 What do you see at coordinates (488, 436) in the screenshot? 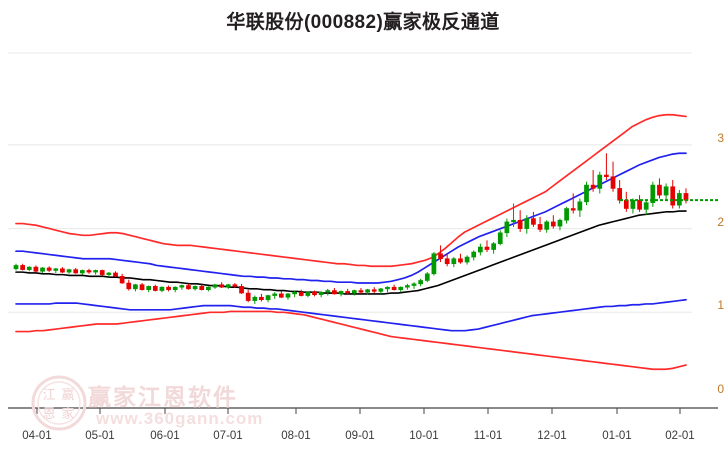
I see `x-axis-tick: 11-01` at bounding box center [488, 436].